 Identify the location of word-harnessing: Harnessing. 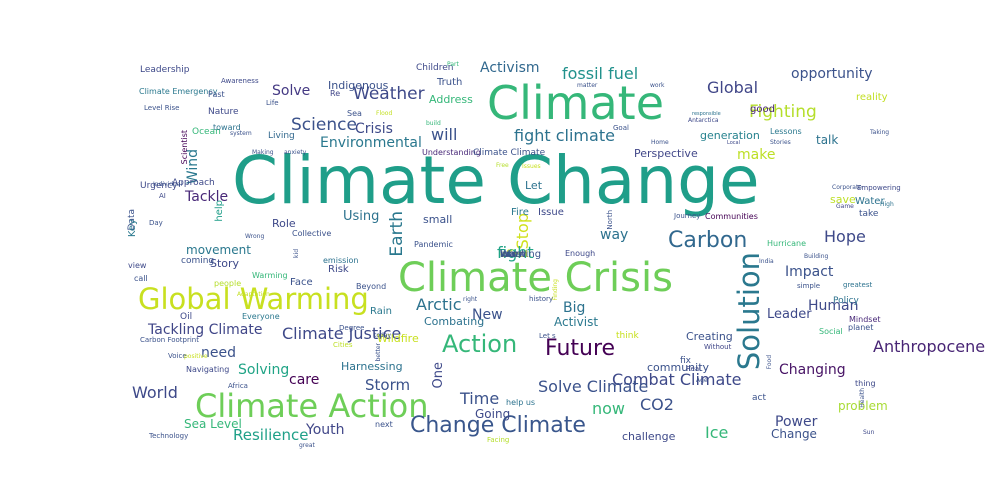
(372, 366).